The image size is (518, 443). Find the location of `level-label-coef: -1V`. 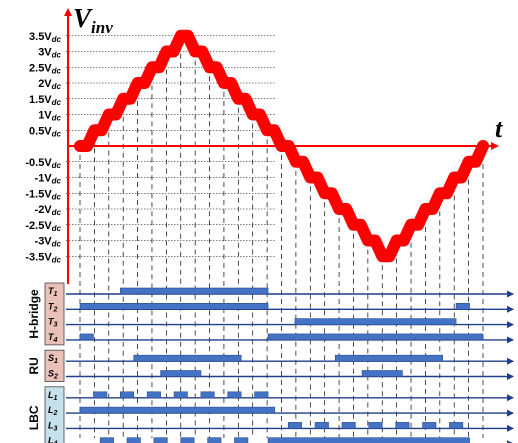

level-label-coef: -1V is located at coordinates (44, 179).